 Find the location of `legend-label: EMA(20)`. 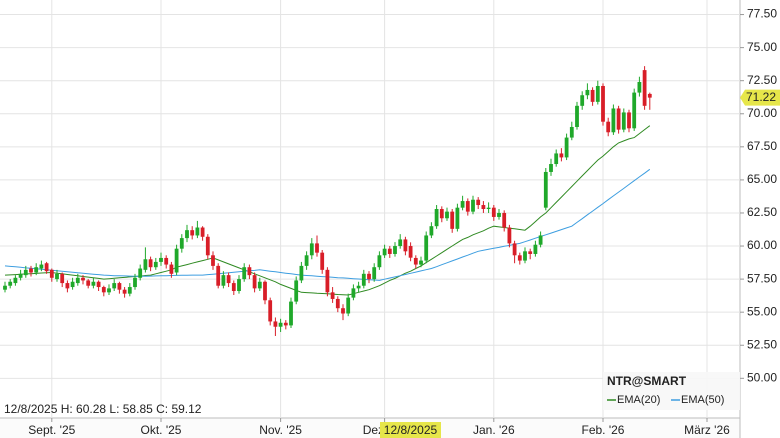

legend-label: EMA(20) is located at coordinates (638, 400).